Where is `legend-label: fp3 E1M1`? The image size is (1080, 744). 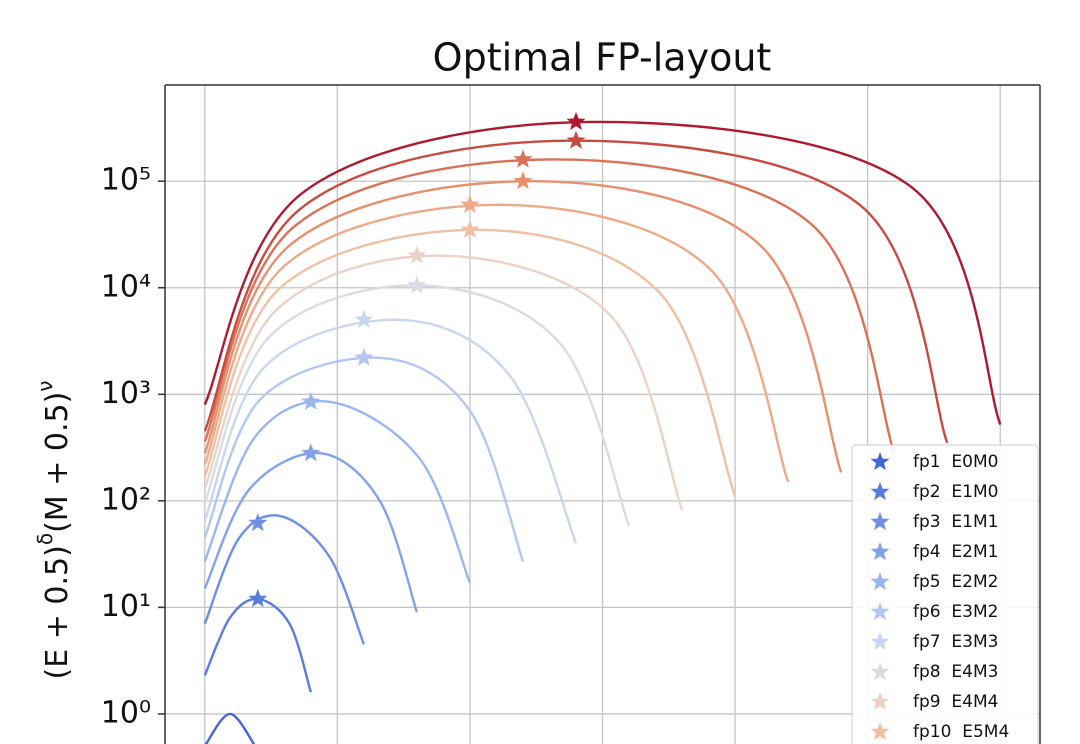 legend-label: fp3 E1M1 is located at coordinates (955, 522).